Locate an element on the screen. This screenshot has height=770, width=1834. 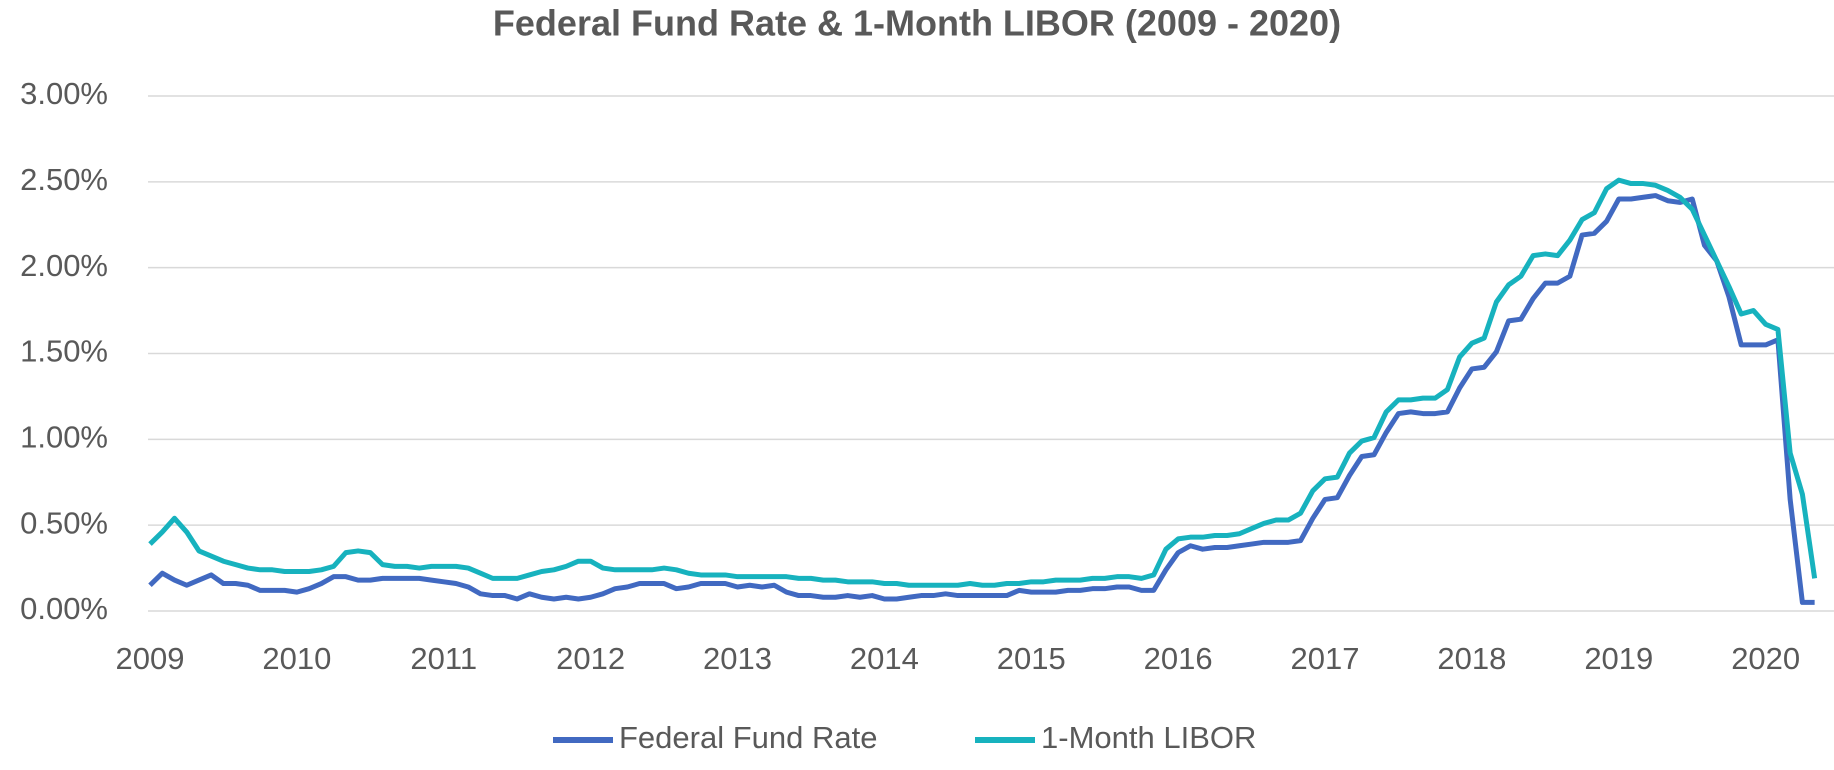
y-tick-label: 2.00% is located at coordinates (64, 265).